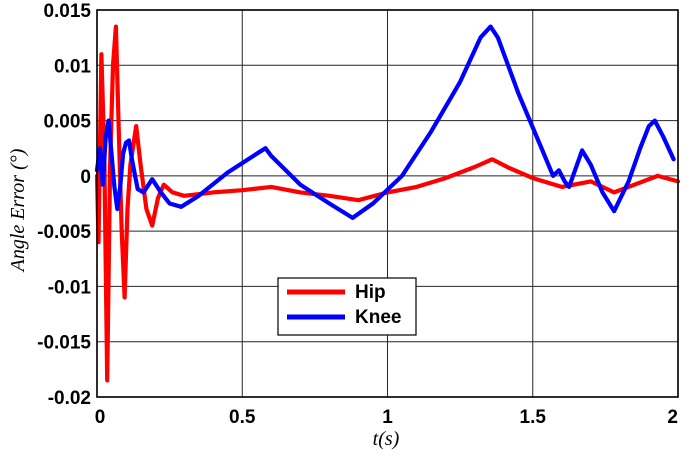 This screenshot has height=458, width=685. I want to click on legend-label-hip: Hip, so click(370, 292).